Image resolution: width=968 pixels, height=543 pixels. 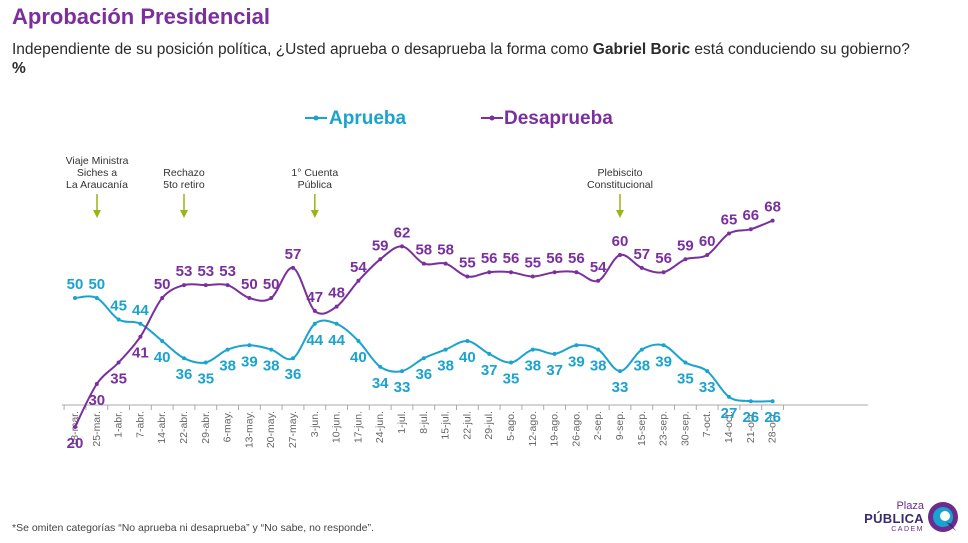 I want to click on data-label-desaprueba: 54, so click(x=358, y=267).